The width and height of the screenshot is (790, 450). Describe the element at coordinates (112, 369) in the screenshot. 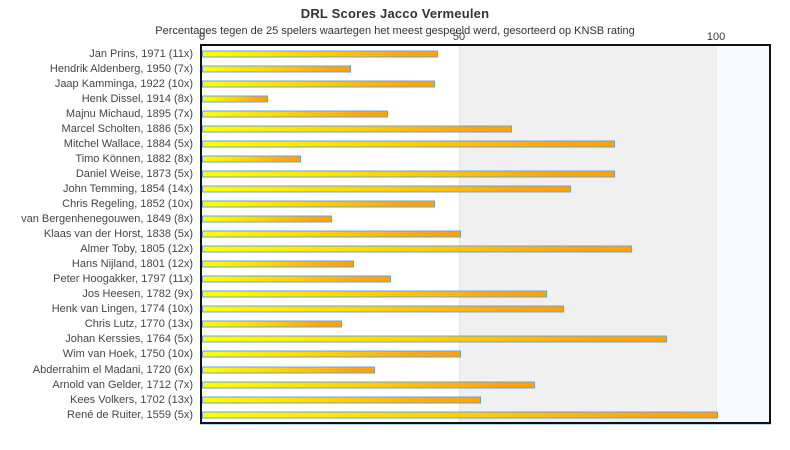

I see `player-label: Abderrahim el Madani, 1720 (6x)` at that location.